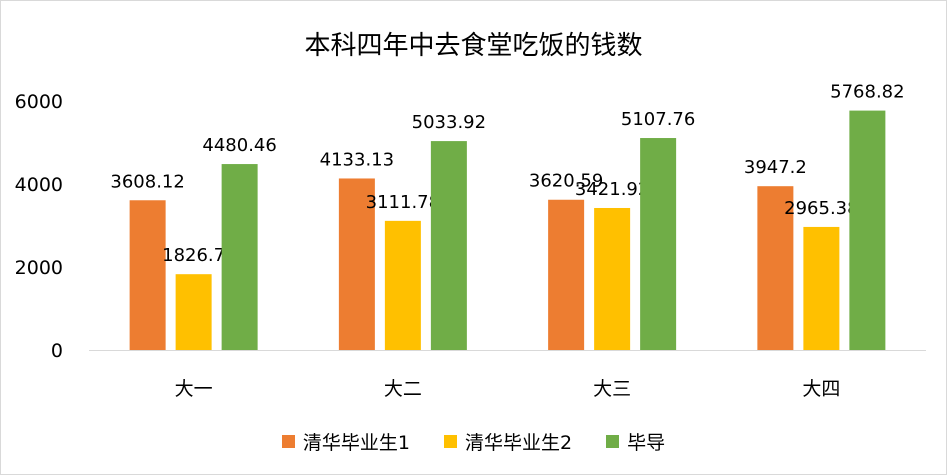  I want to click on legend-item: 毕导, so click(635, 441).